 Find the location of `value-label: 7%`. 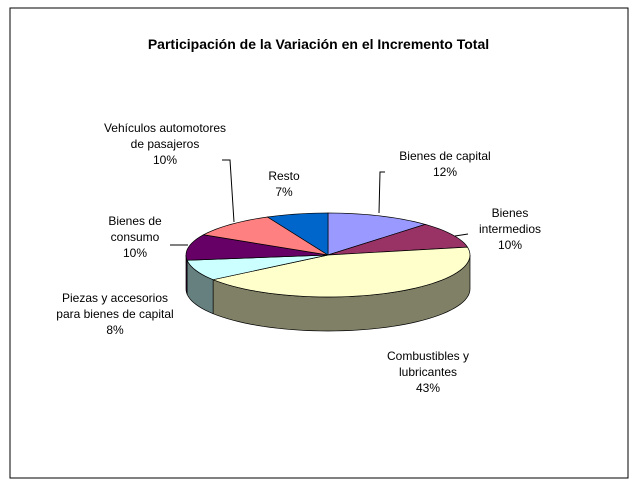

value-label: 7% is located at coordinates (284, 192).